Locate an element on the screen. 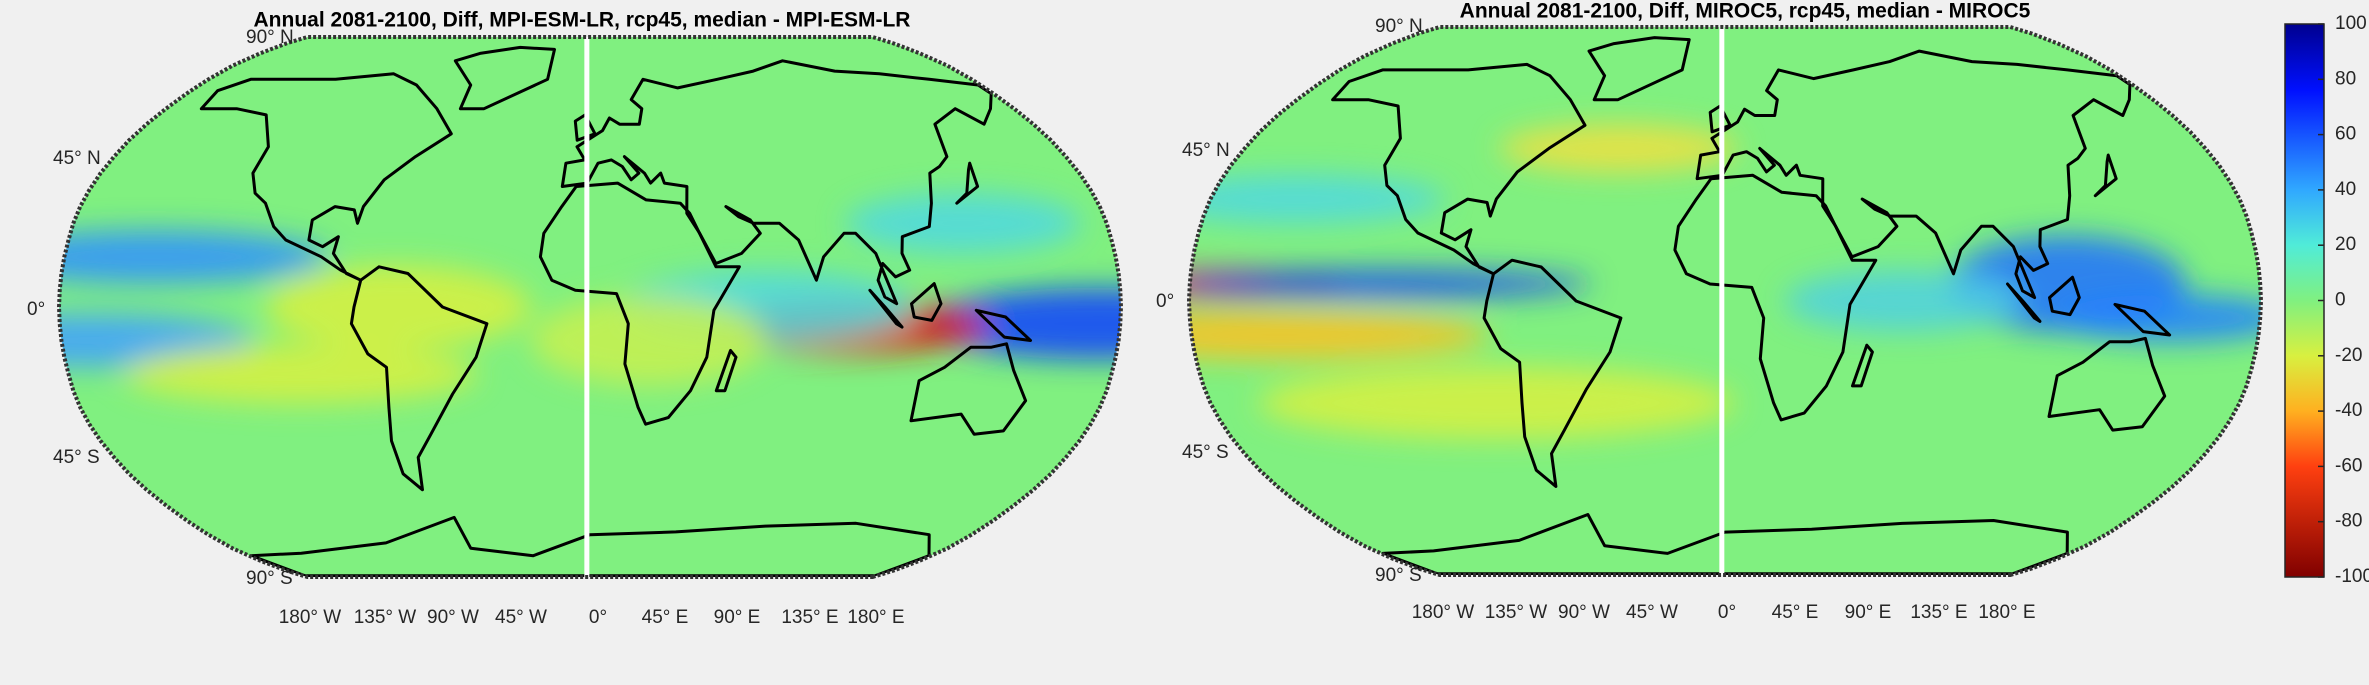 The image size is (2369, 685). colorbar-tick-label: 100 is located at coordinates (2351, 23).